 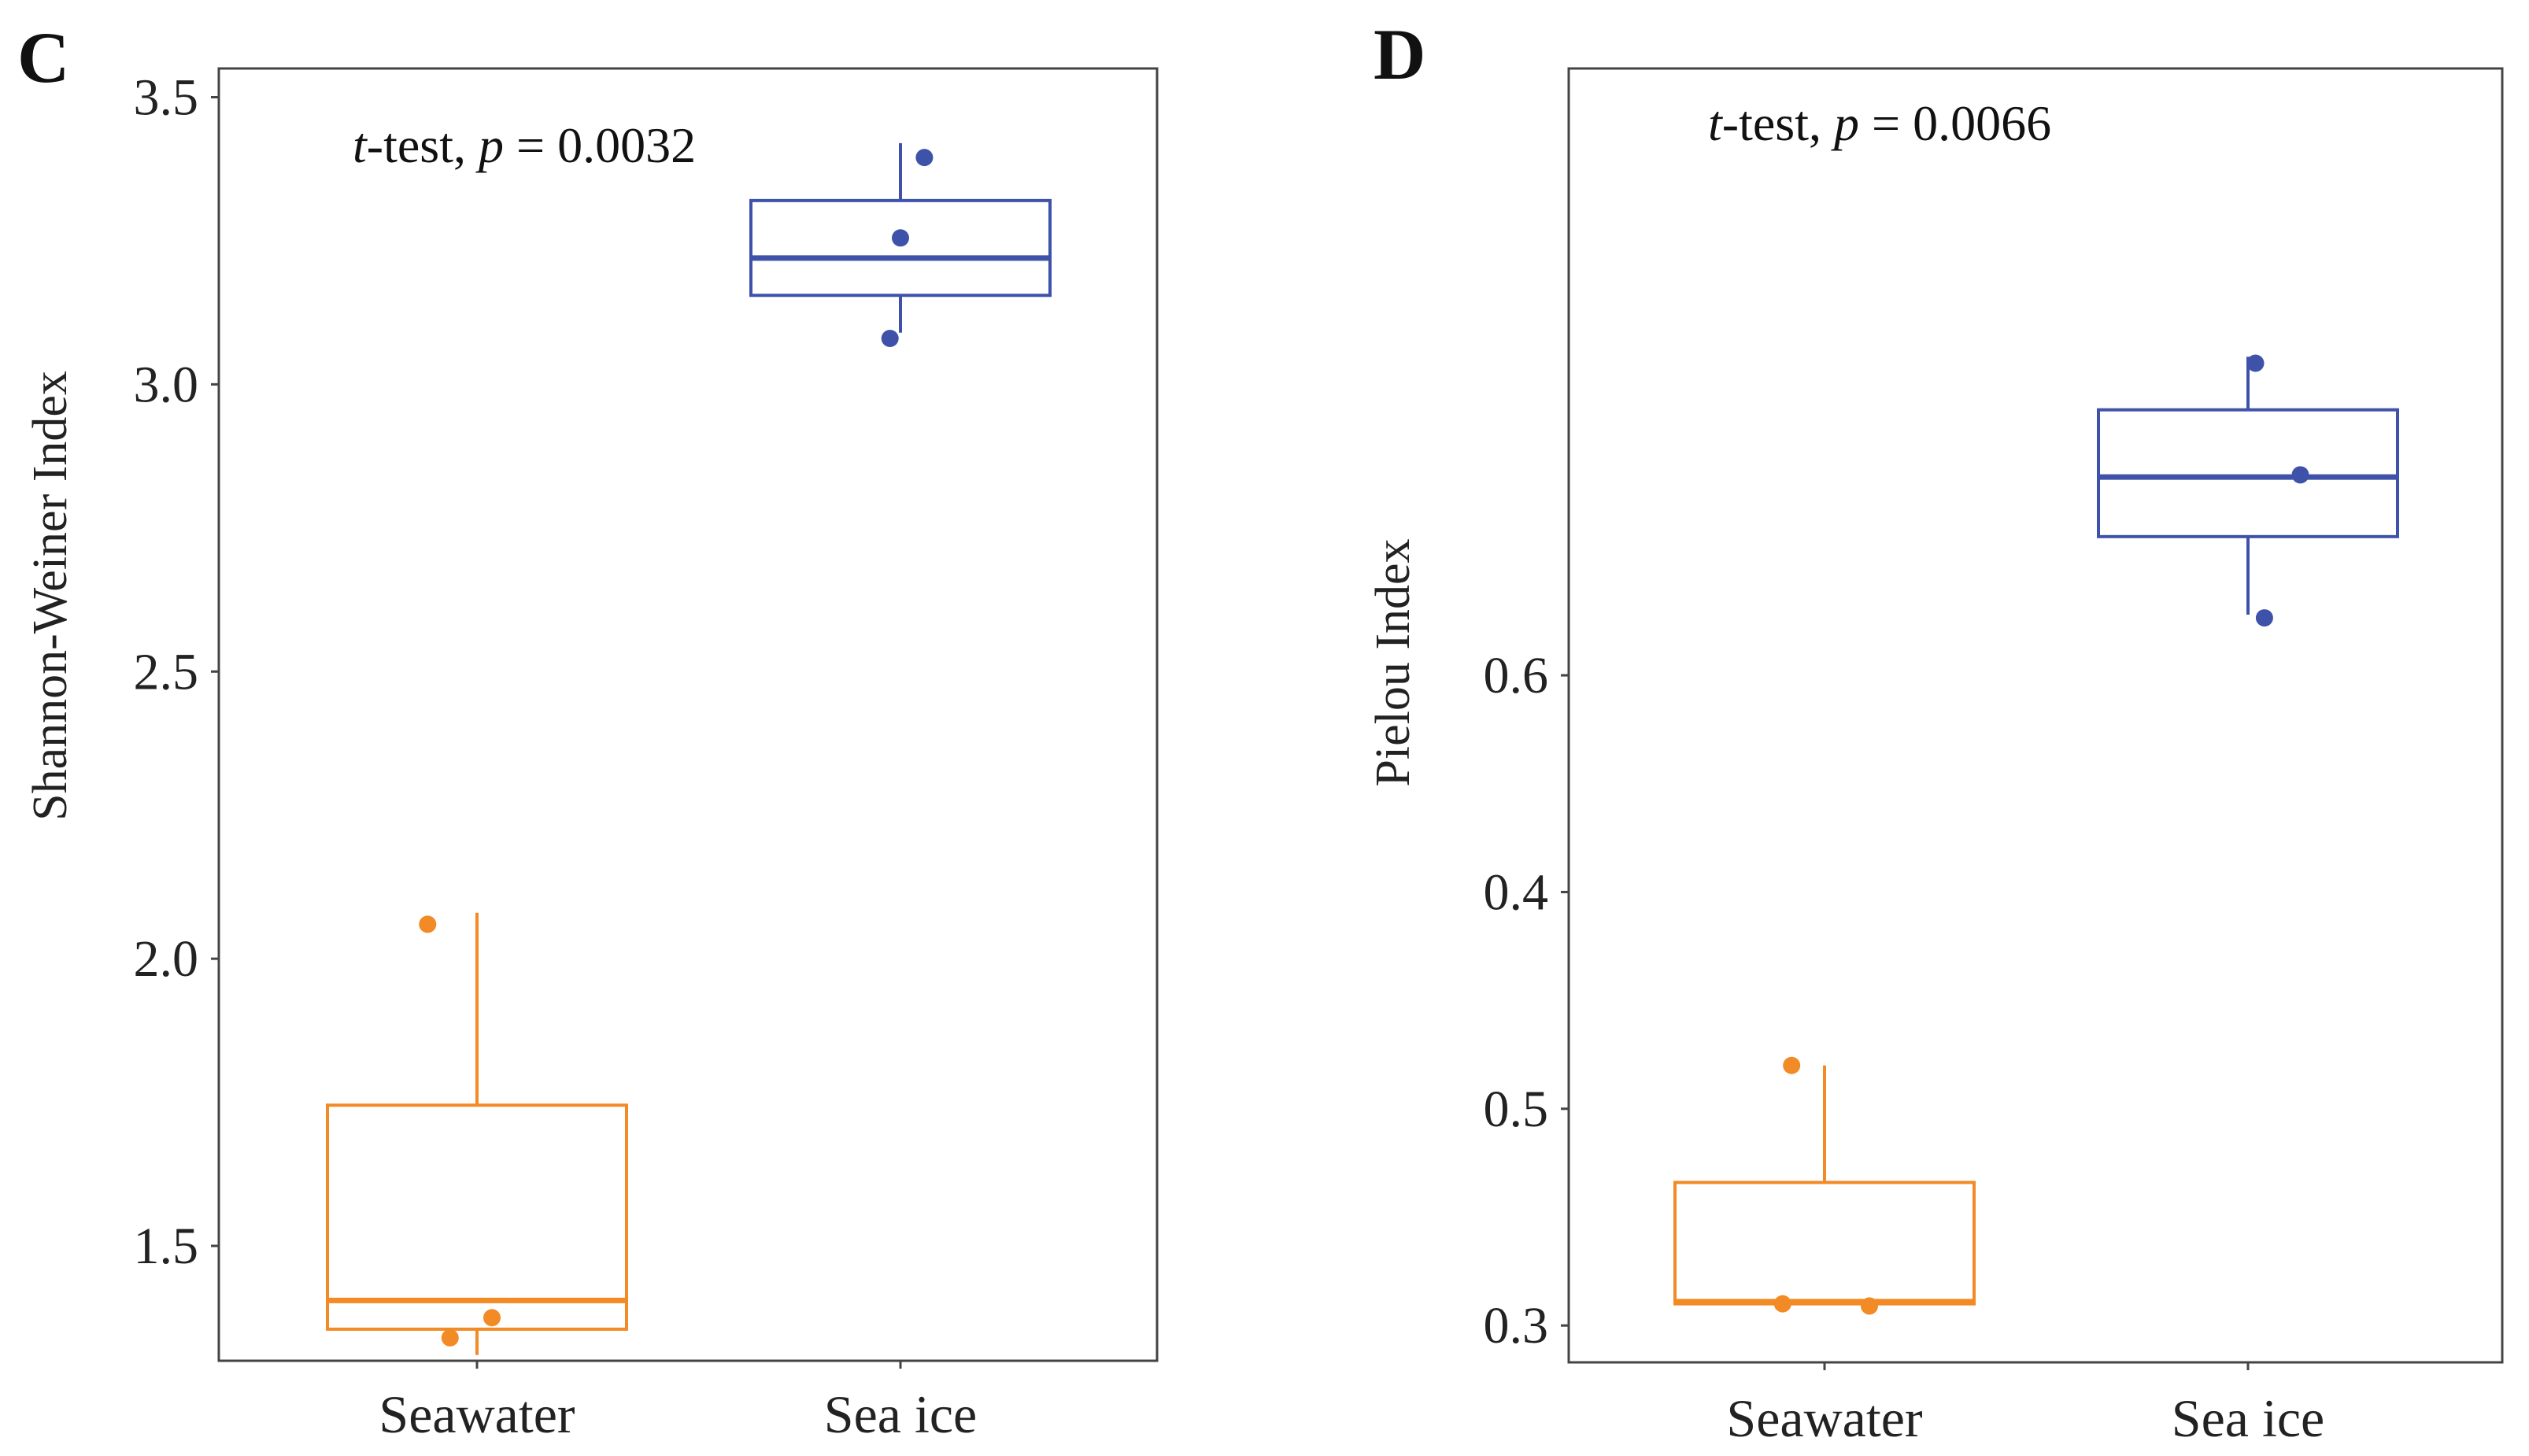 What do you see at coordinates (1516, 1325) in the screenshot?
I see `y-tick-label: 0.3` at bounding box center [1516, 1325].